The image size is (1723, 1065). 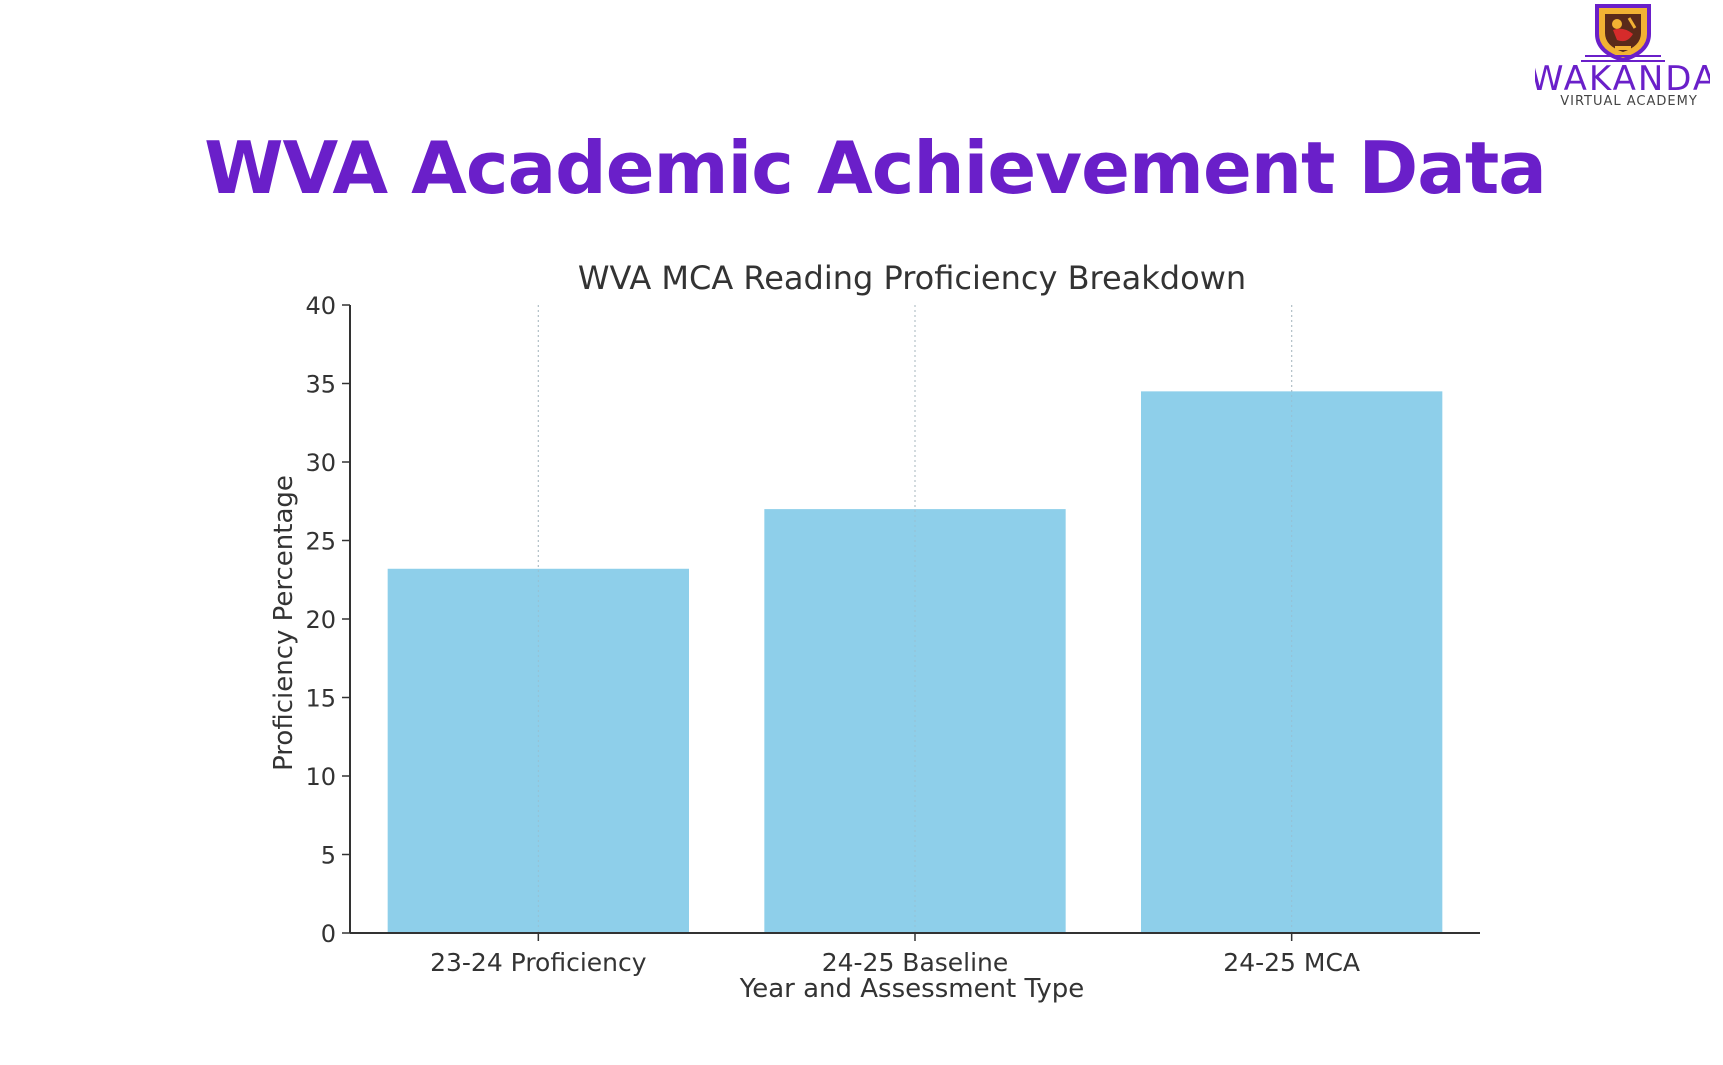 I want to click on shield-bird-icon, so click(x=1623, y=33).